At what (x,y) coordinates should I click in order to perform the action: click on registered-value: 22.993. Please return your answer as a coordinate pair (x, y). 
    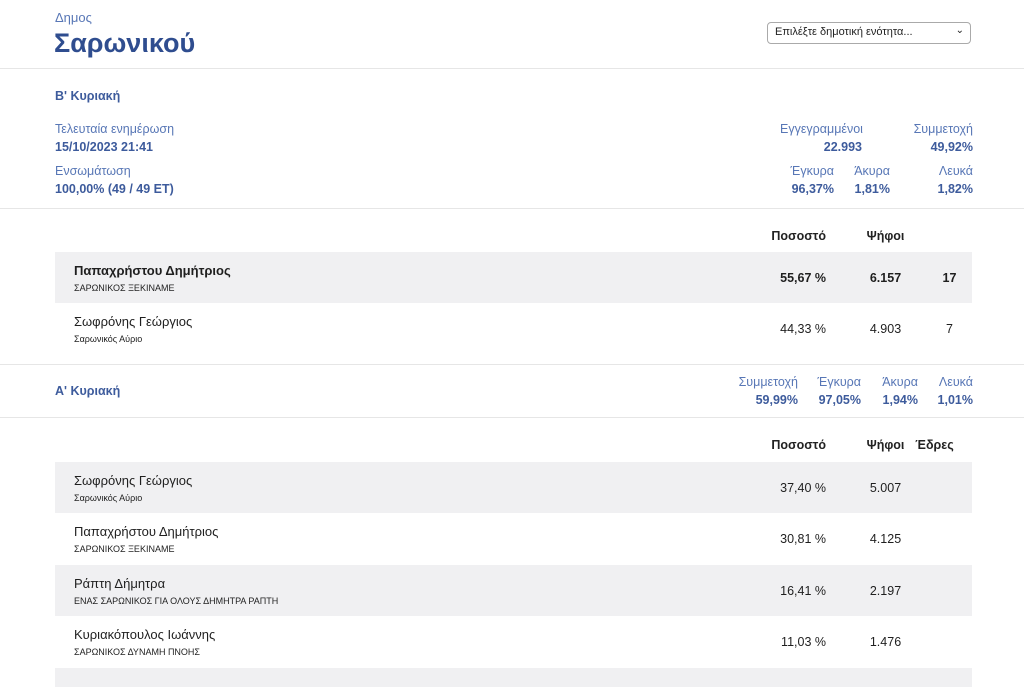
    Looking at the image, I should click on (842, 147).